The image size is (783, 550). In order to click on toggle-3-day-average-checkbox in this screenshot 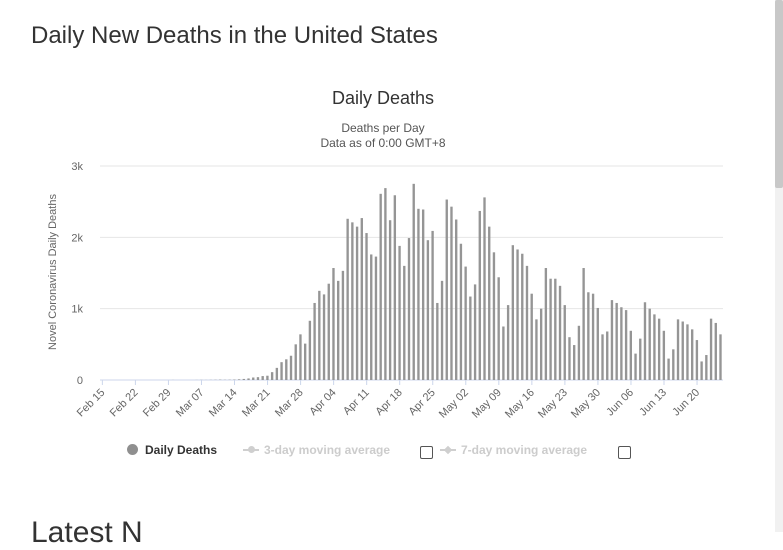, I will do `click(426, 452)`.